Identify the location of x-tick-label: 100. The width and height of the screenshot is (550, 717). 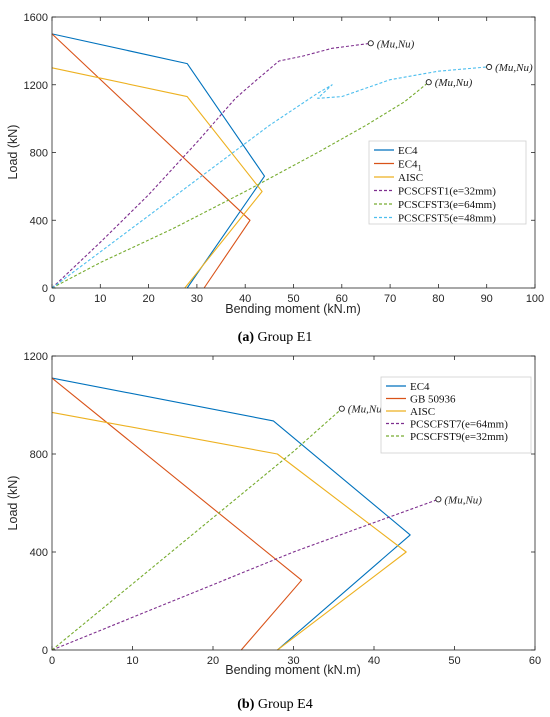
(535, 299).